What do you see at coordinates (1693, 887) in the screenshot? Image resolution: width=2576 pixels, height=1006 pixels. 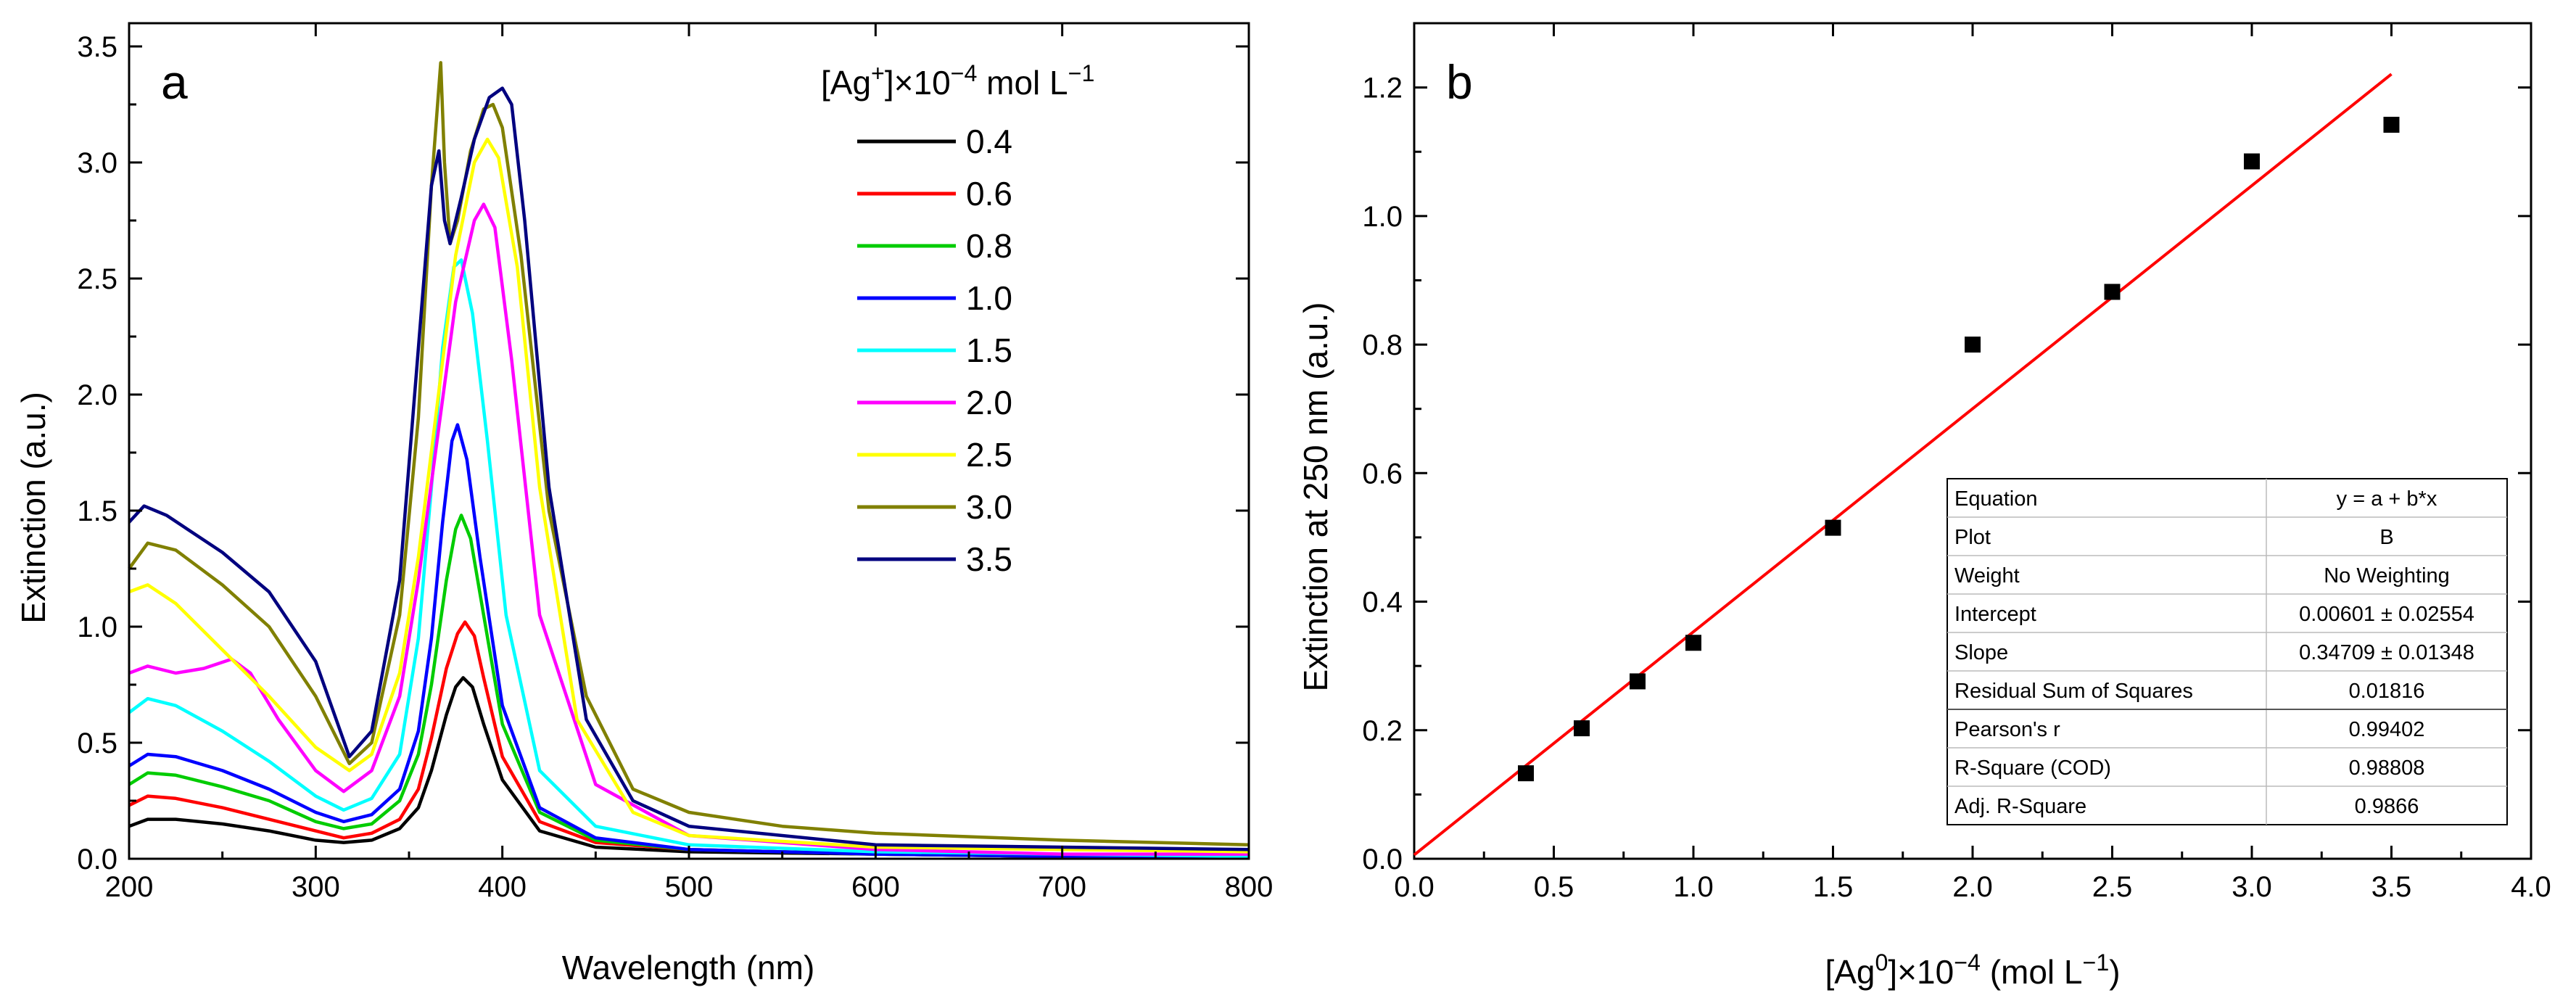 I see `x-tick-label: 1.0` at bounding box center [1693, 887].